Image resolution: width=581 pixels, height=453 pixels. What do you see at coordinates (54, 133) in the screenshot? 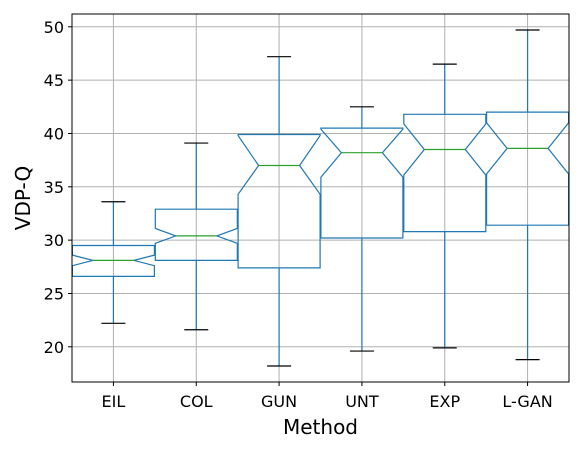
I see `y-tick-label: 40` at bounding box center [54, 133].